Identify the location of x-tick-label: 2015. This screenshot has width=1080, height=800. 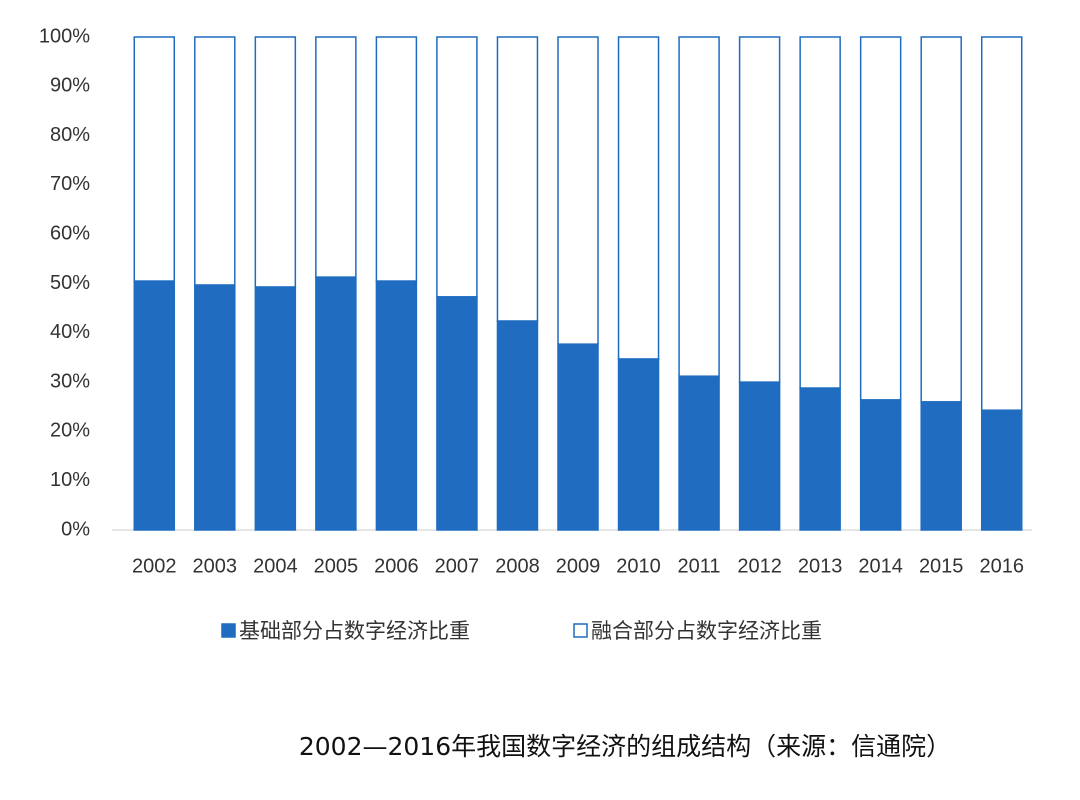
(941, 566).